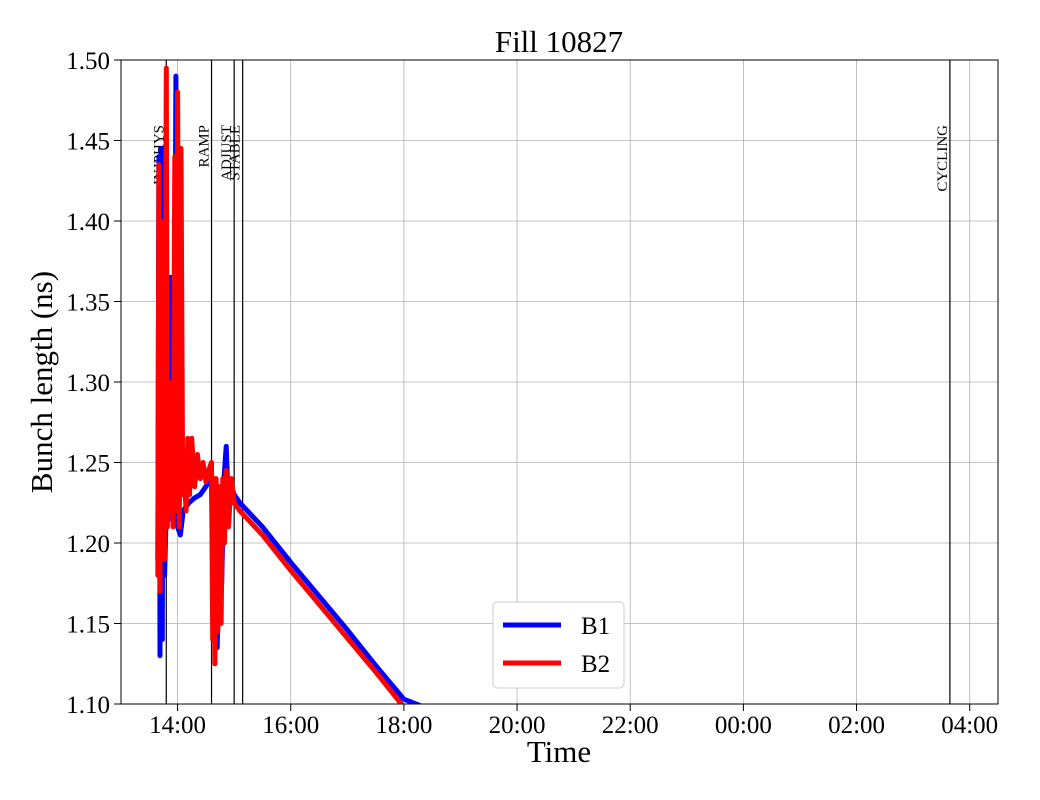  Describe the element at coordinates (595, 664) in the screenshot. I see `legend-label-b2: B2` at that location.